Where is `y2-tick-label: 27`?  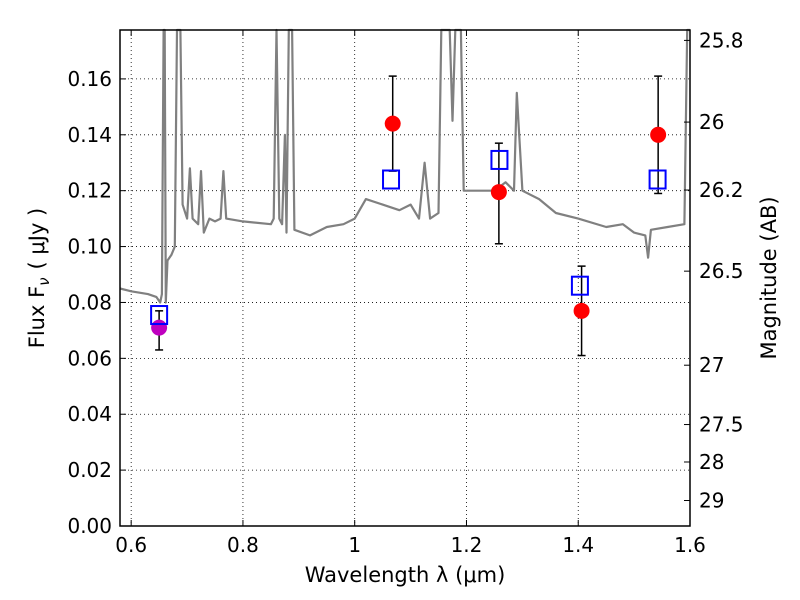
y2-tick-label: 27 is located at coordinates (711, 365).